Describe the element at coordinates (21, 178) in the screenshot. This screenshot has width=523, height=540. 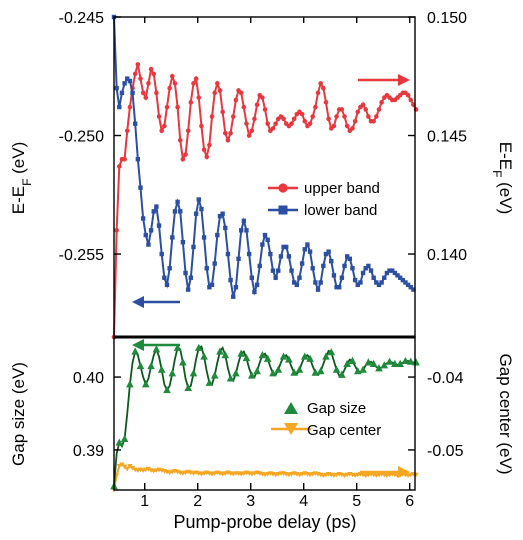
I see `top-left-y-label: E-EF (eV)` at that location.